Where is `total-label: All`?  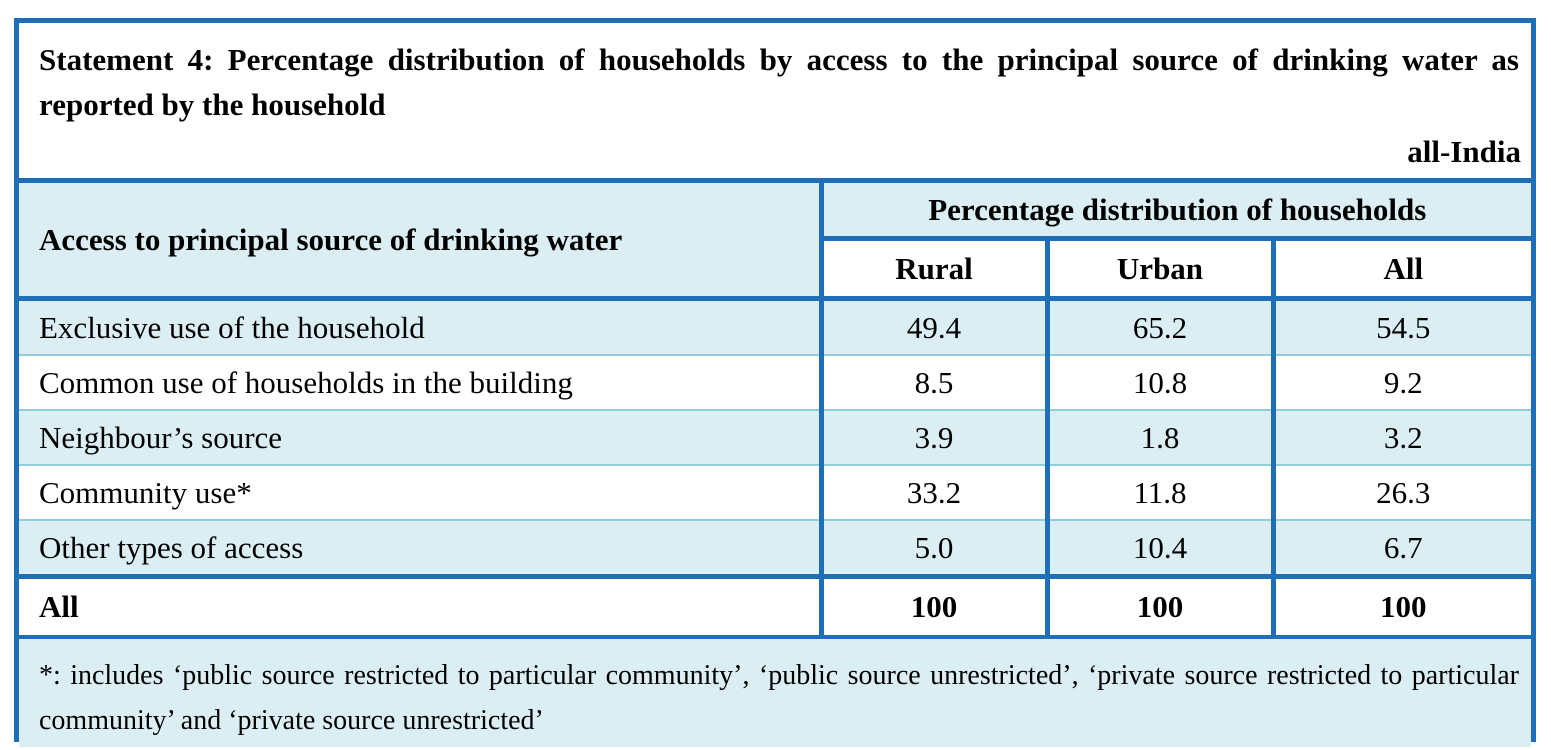 total-label: All is located at coordinates (421, 607).